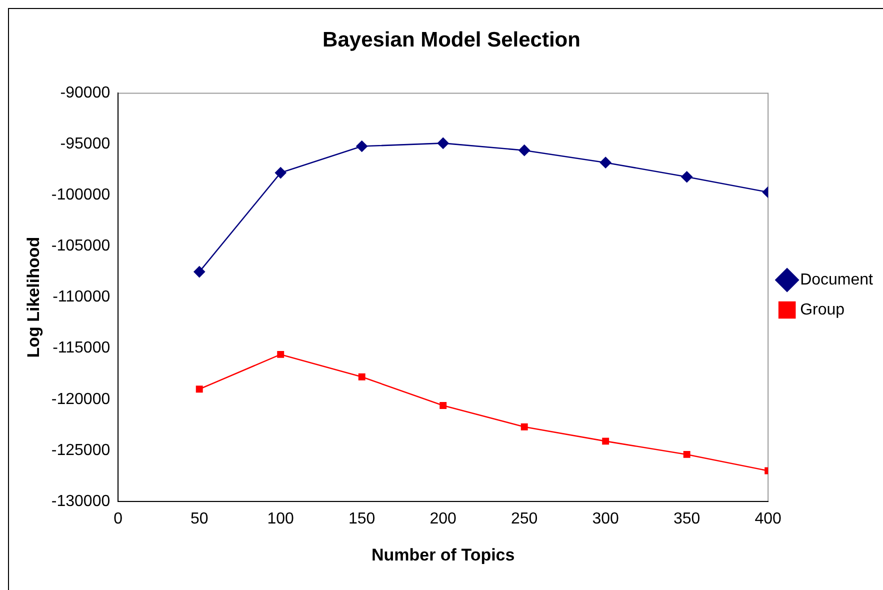 The width and height of the screenshot is (883, 590). What do you see at coordinates (81, 348) in the screenshot?
I see `y-tick-label: -115000` at bounding box center [81, 348].